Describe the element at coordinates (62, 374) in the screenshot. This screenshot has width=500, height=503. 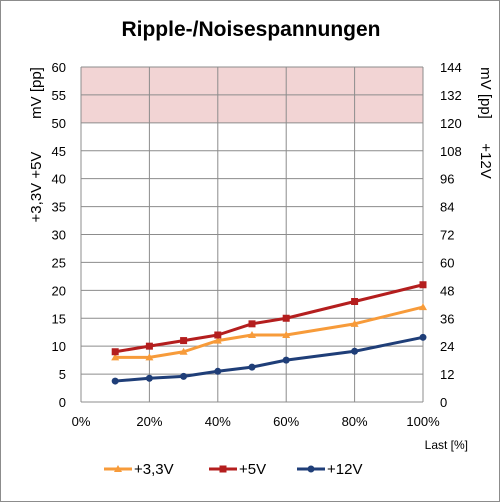
I see `y-tick-label-left: 5` at that location.